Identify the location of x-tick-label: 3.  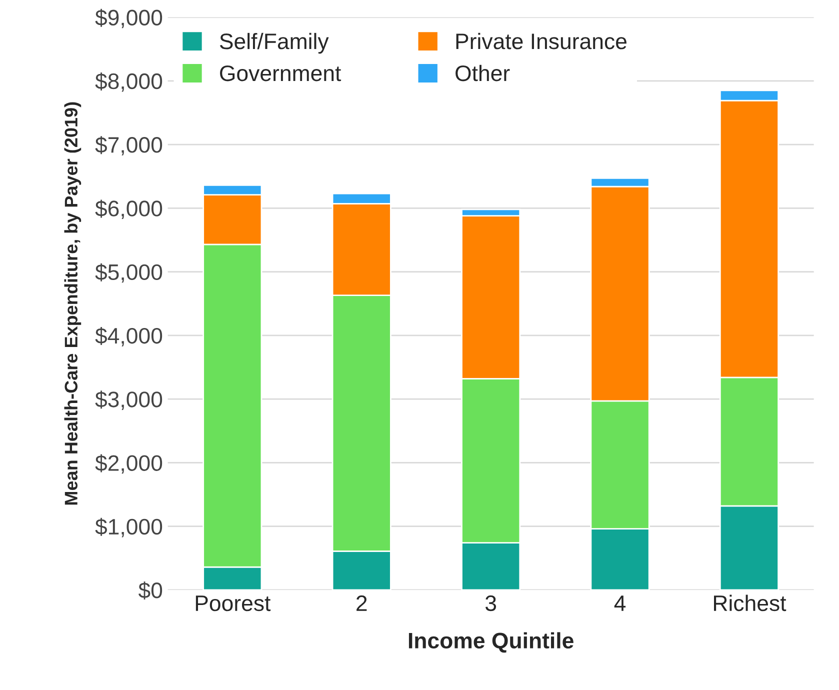
(490, 603).